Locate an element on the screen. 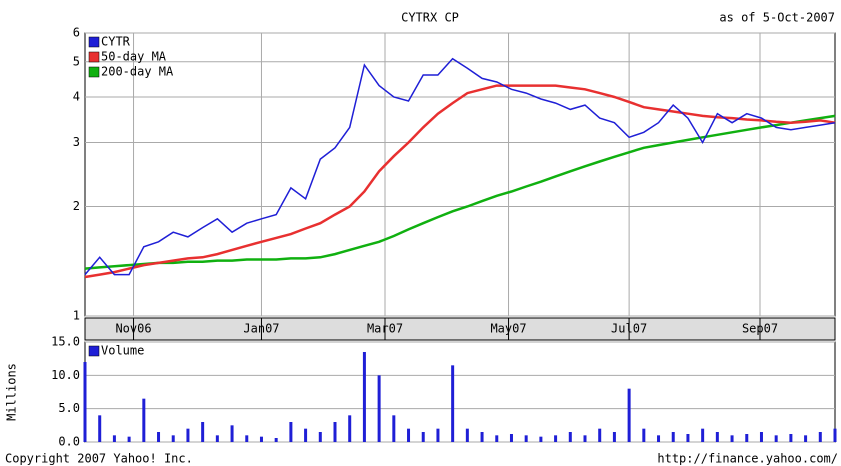 This screenshot has height=466, width=841. chart-title: CYTRX CP is located at coordinates (430, 18).